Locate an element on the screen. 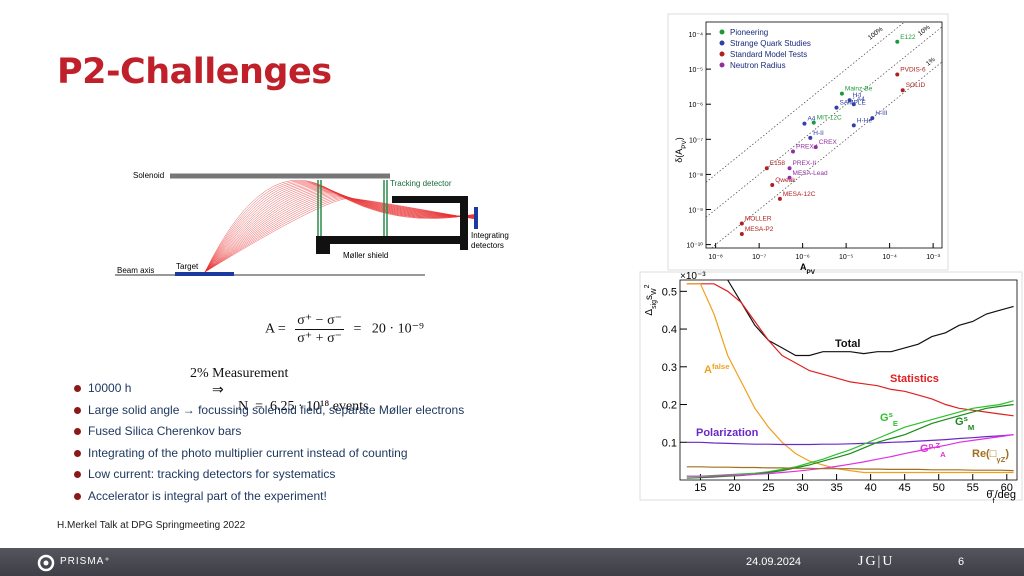 The image size is (1024, 576). series-label-part: ) is located at coordinates (1007, 454).